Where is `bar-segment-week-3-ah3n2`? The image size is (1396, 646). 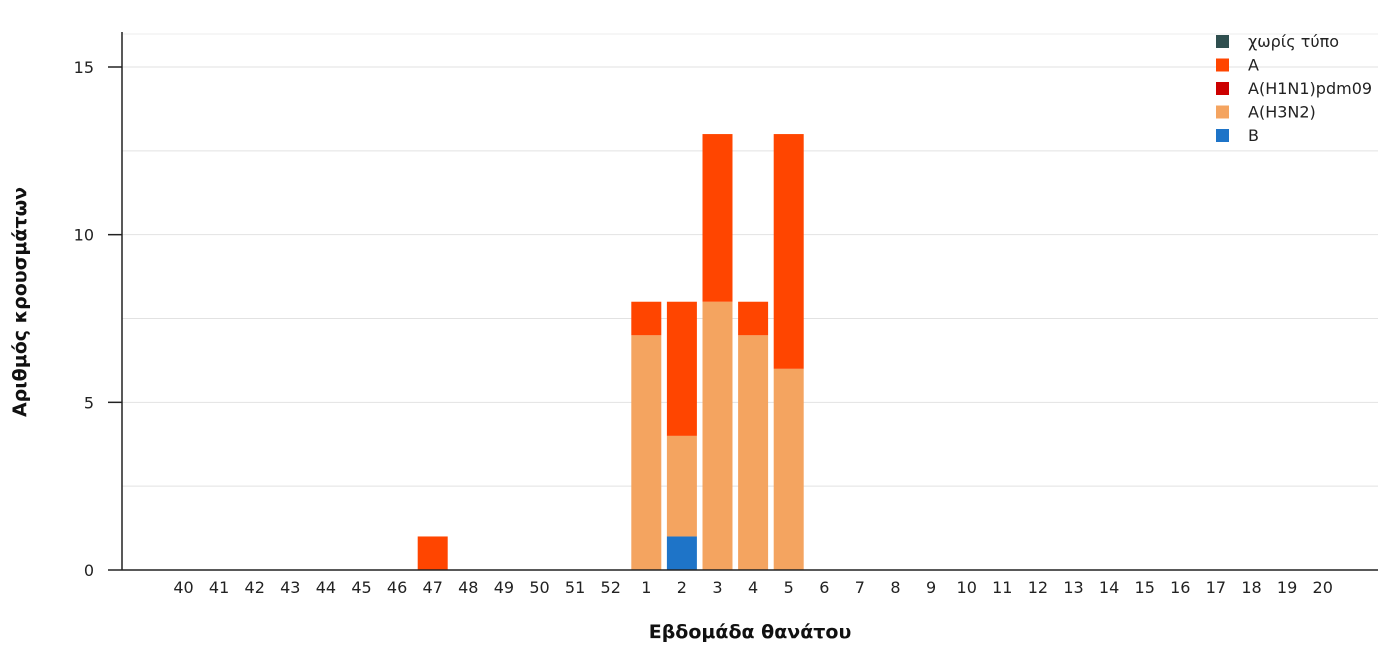
bar-segment-week-3-ah3n2 is located at coordinates (717, 435).